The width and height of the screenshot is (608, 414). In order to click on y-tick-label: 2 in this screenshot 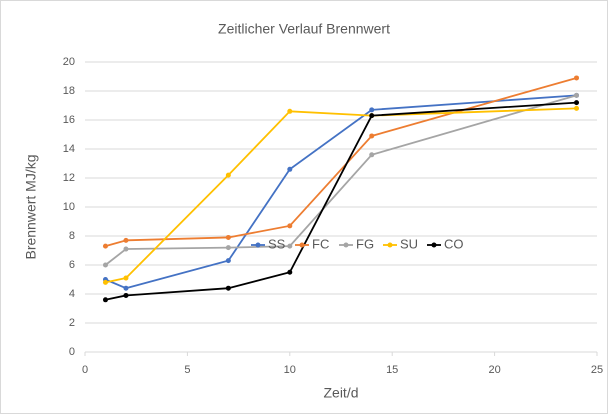, I will do `click(72, 323)`.